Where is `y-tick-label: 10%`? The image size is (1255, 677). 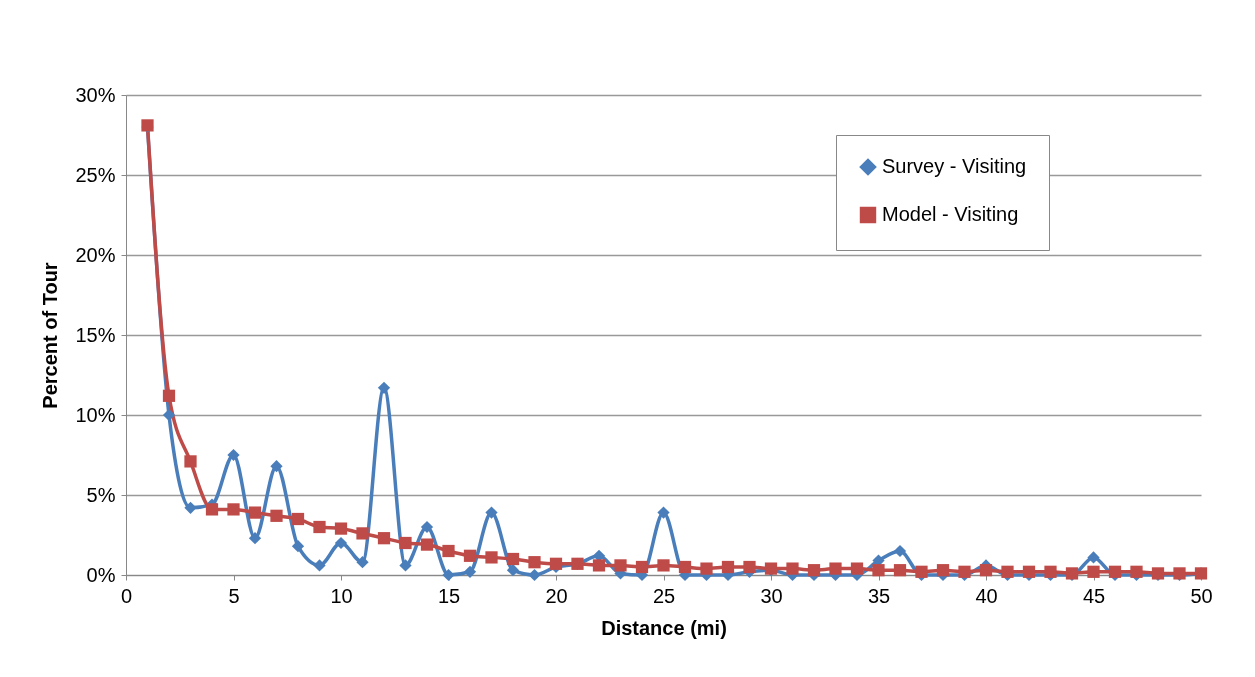 y-tick-label: 10% is located at coordinates (95, 414).